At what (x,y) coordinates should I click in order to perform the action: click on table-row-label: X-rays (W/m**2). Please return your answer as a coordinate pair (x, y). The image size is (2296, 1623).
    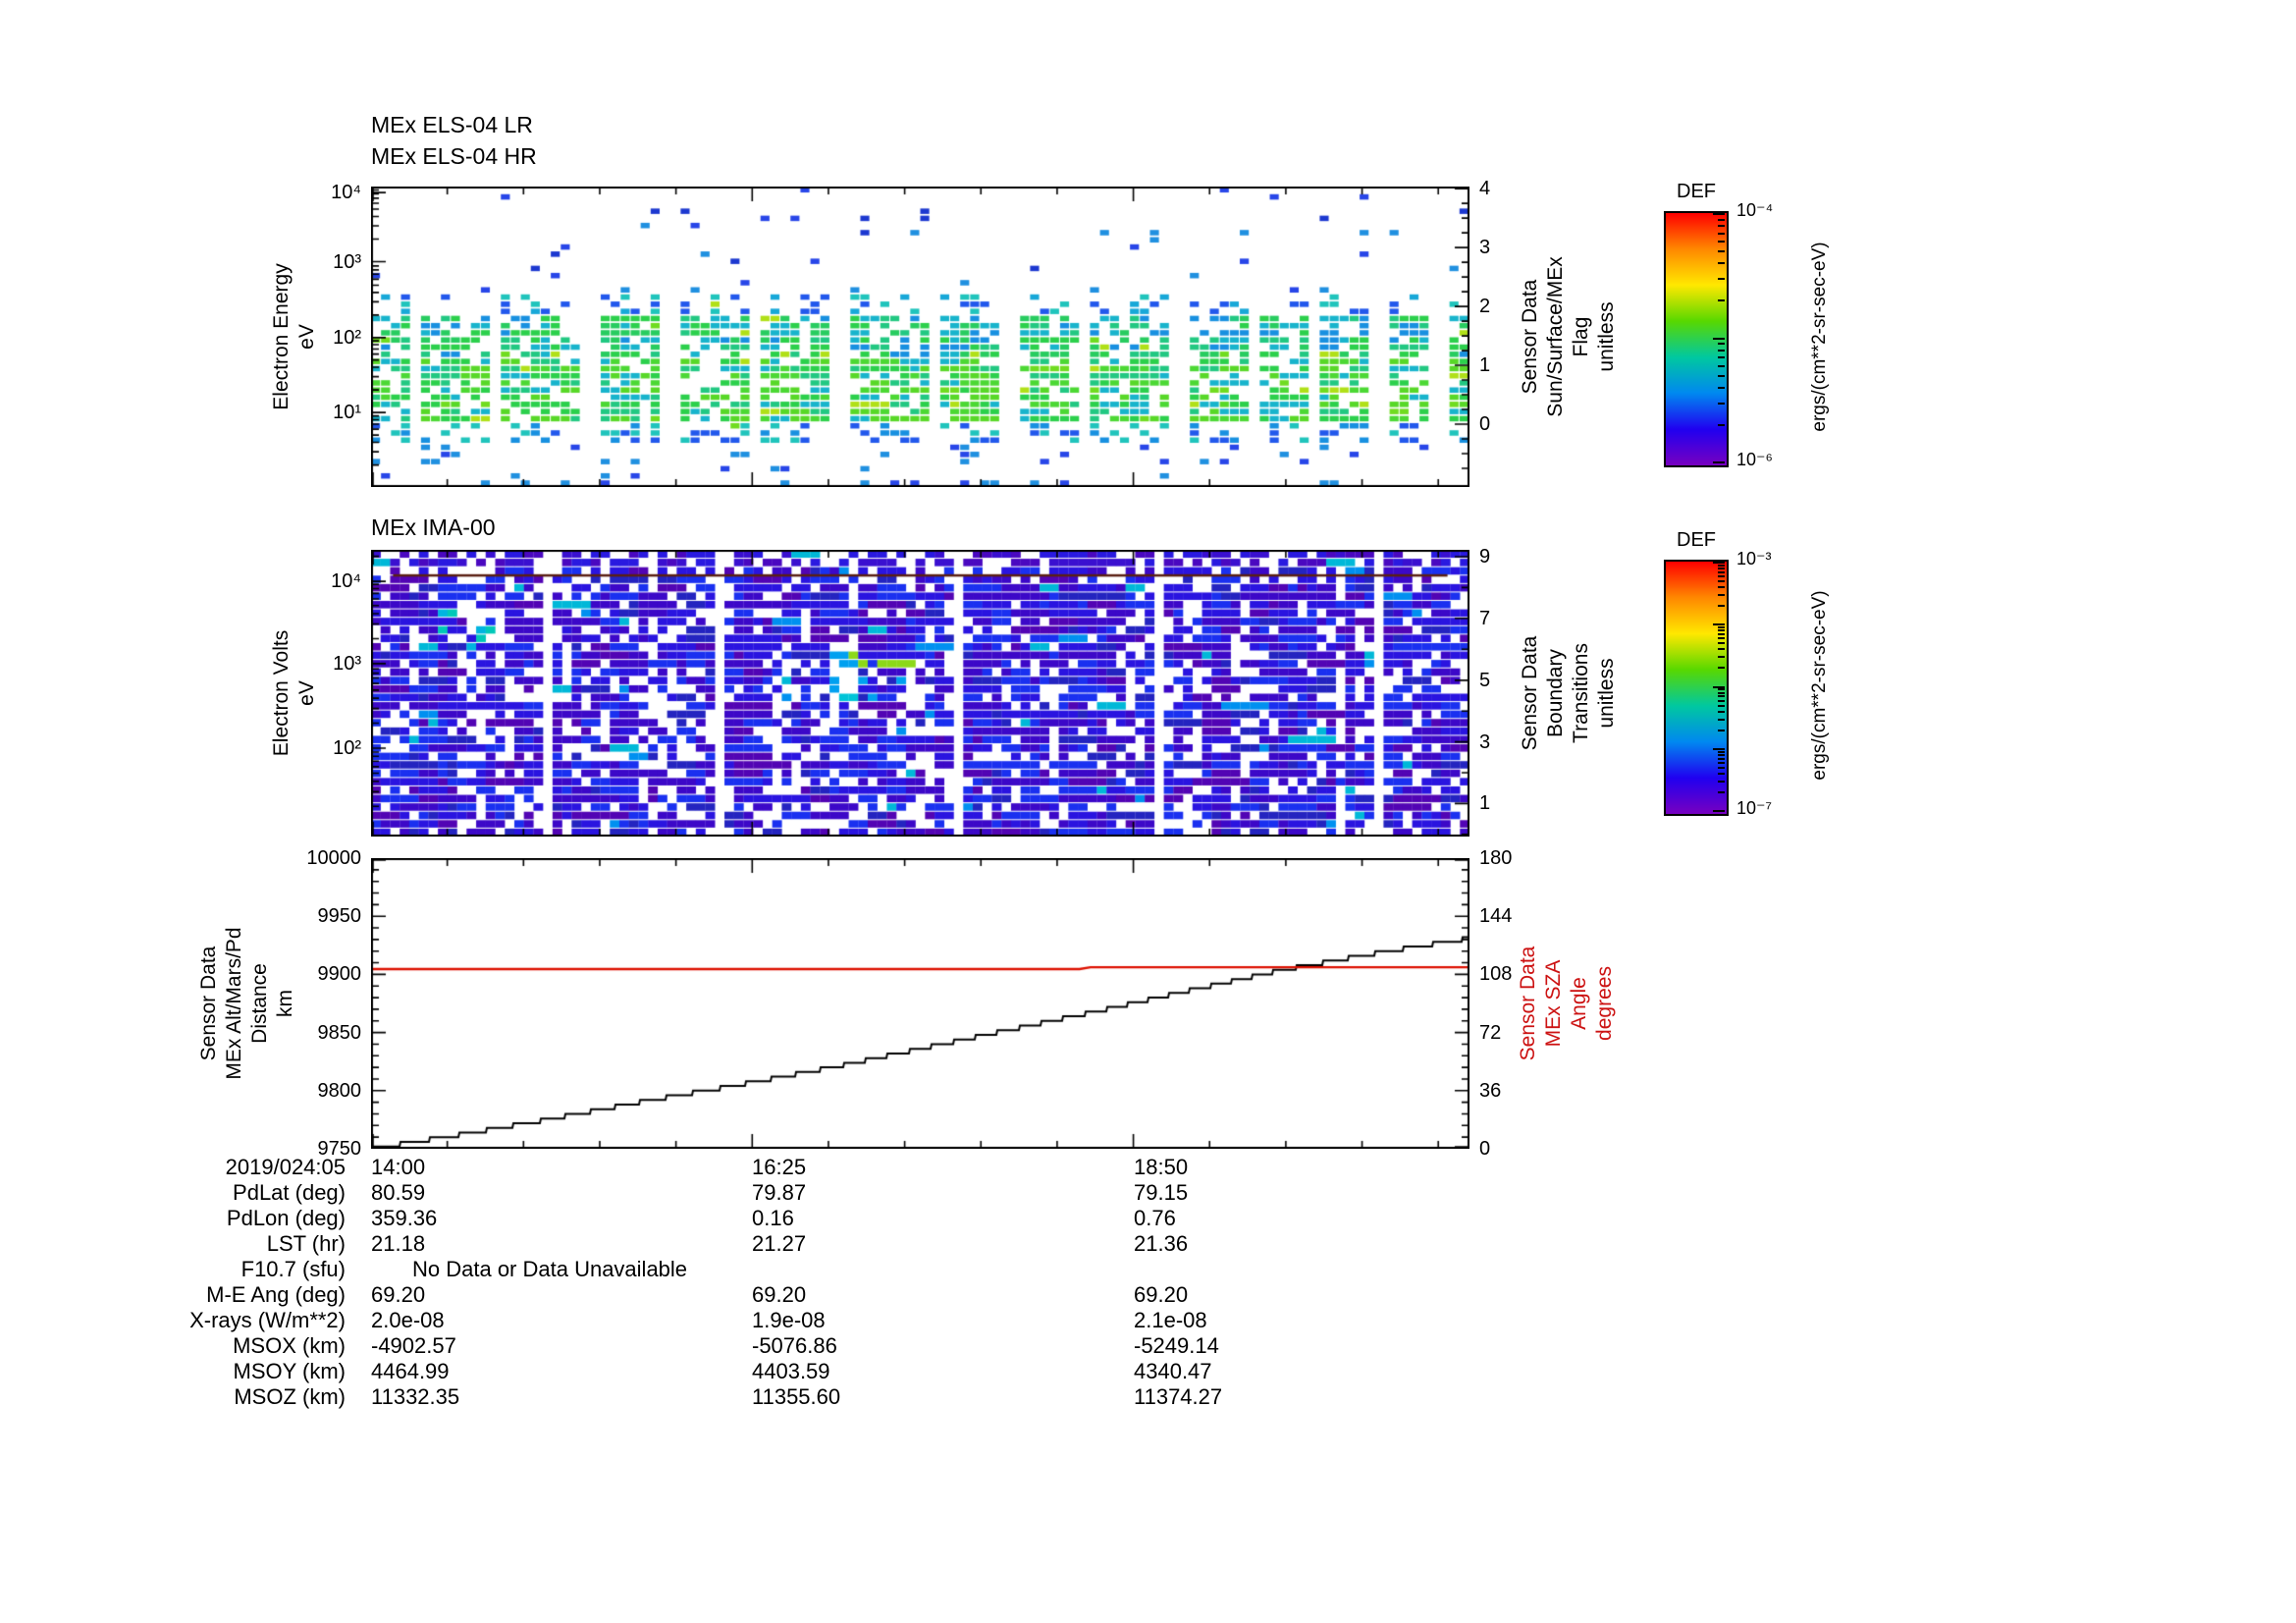
    Looking at the image, I should click on (267, 1320).